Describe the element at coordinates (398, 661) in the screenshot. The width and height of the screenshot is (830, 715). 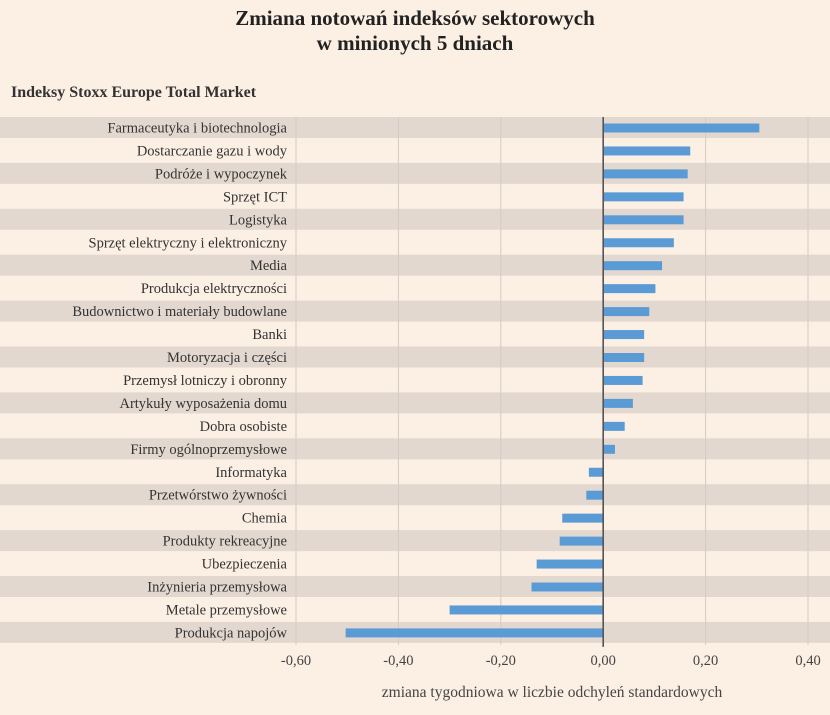
I see `x-tick-label: -0,40` at that location.